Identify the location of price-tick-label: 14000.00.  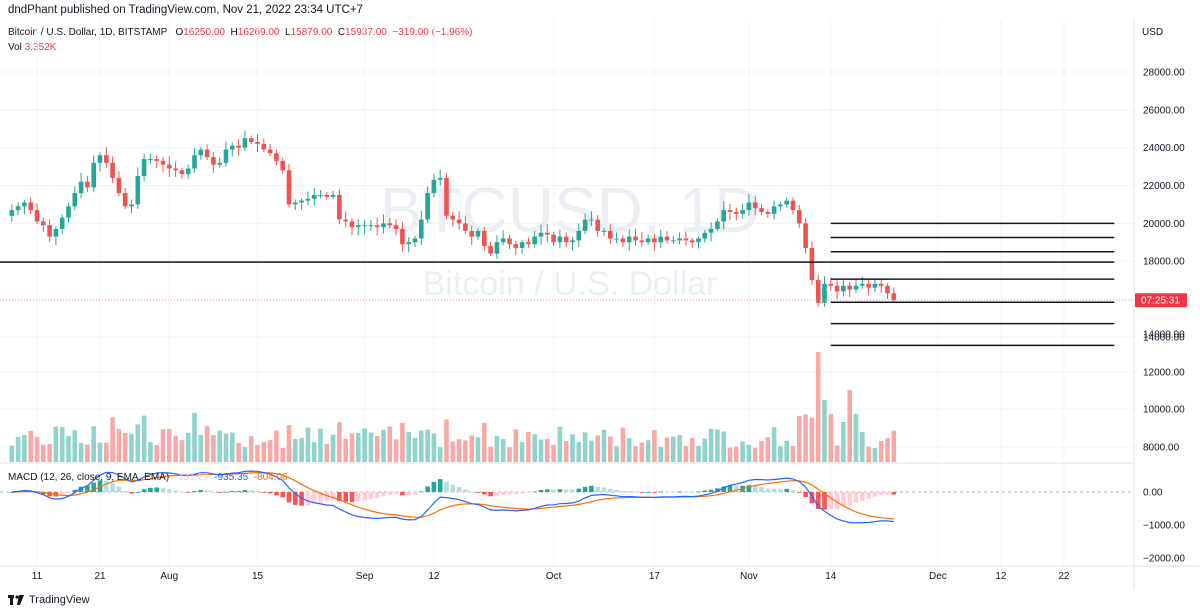
(1164, 335).